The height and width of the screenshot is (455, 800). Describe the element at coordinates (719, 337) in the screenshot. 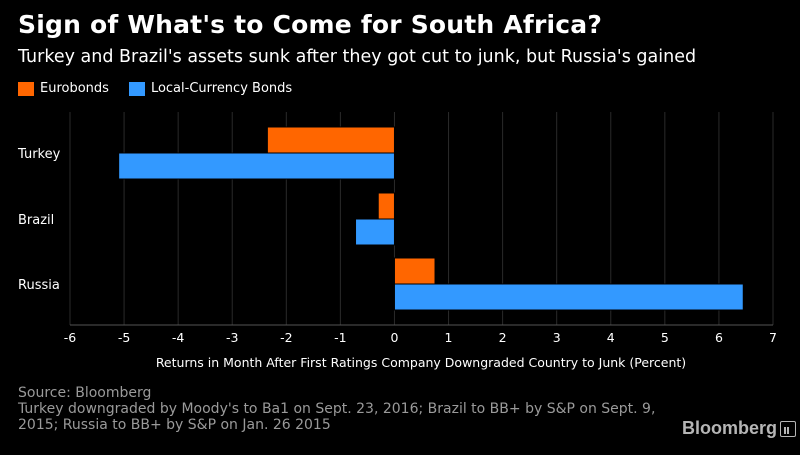

I see `x-tick-label: 6` at that location.